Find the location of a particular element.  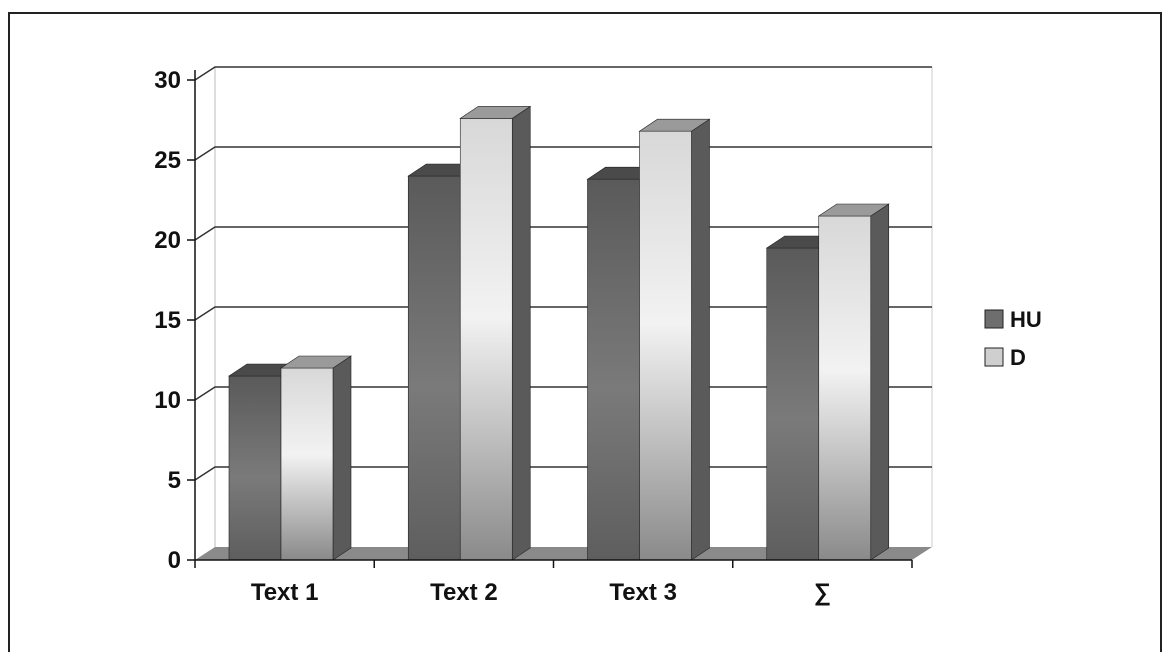

chart-floor is located at coordinates (563, 553).